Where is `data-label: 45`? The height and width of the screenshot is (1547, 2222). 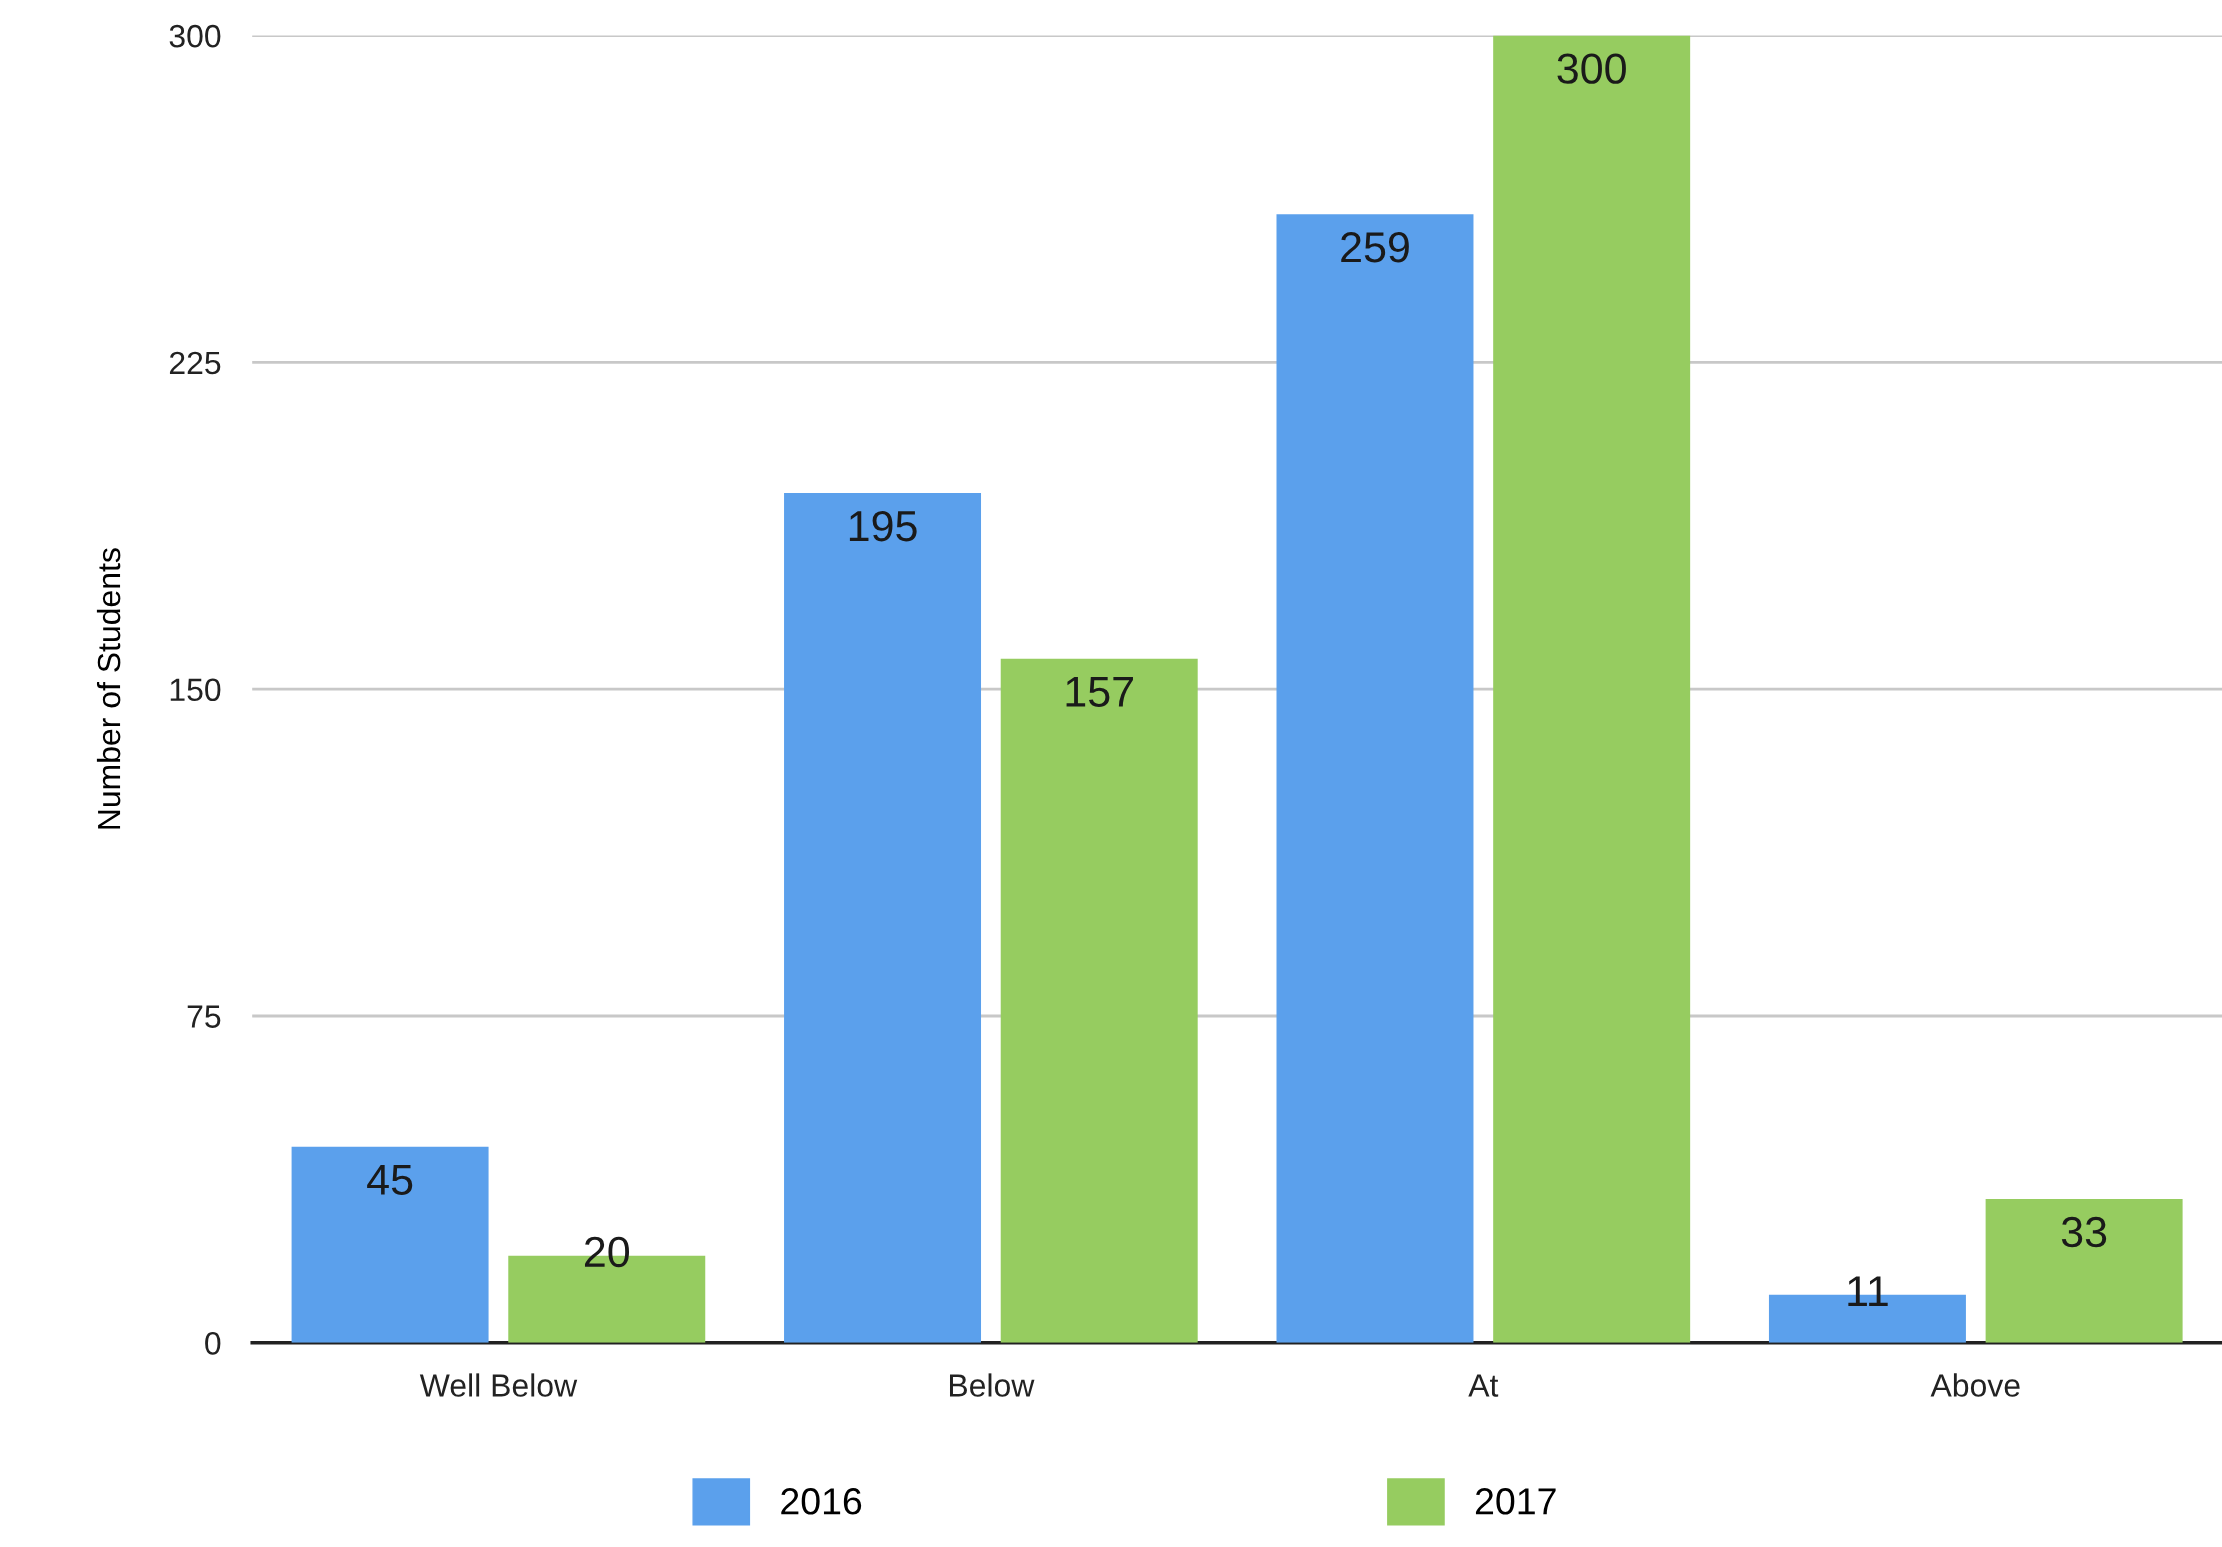
data-label: 45 is located at coordinates (390, 1180).